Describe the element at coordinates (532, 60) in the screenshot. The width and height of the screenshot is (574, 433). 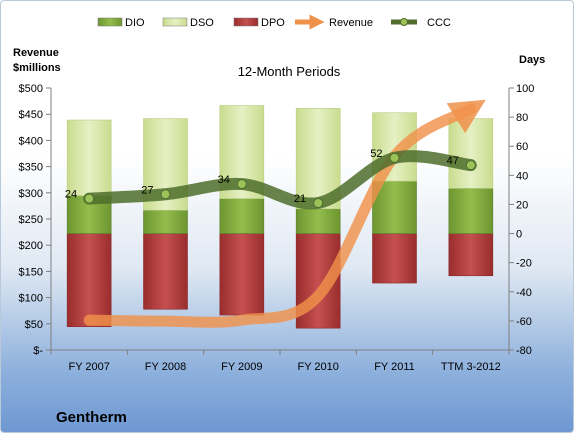
I see `right-axis-title: Days` at that location.